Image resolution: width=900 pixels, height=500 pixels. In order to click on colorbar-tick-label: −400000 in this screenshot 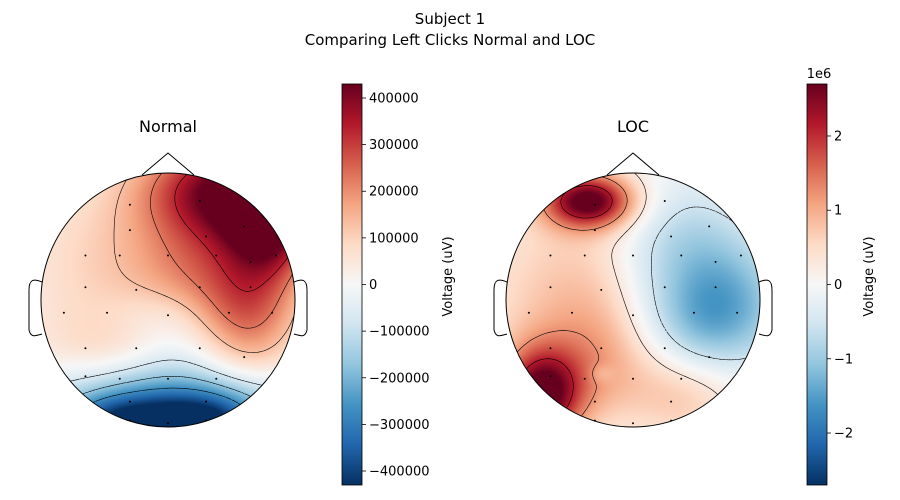, I will do `click(399, 472)`.